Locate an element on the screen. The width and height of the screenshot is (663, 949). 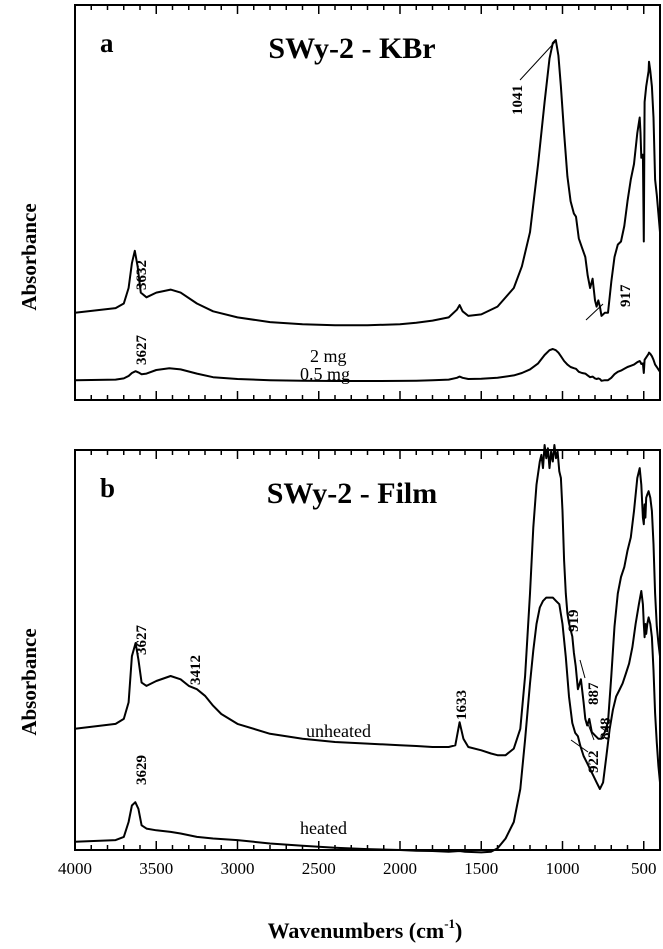
x-tick-label-1000: 1000 is located at coordinates (563, 868).